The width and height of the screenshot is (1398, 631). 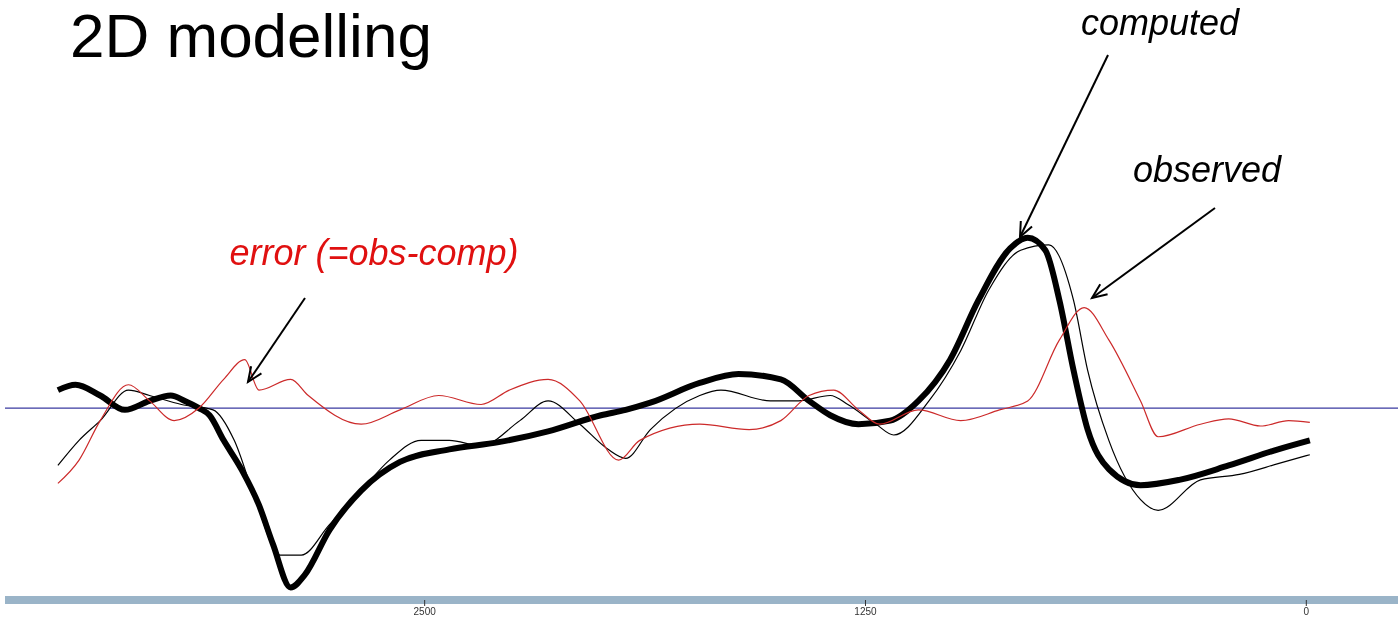 I want to click on x-tick-label: 0, so click(x=1306, y=612).